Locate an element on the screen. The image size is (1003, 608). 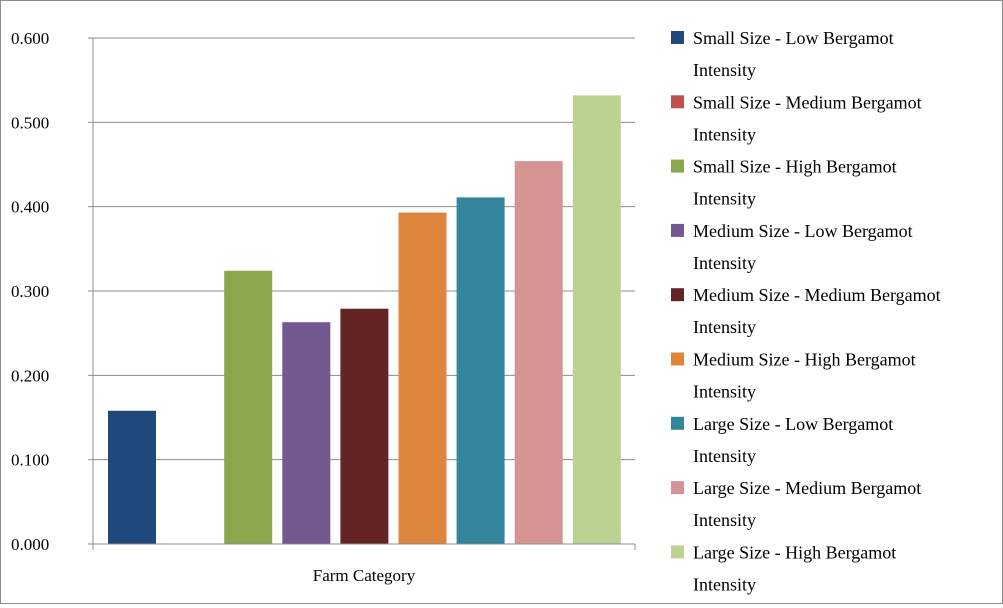
legend-label: Medium Size - Medium Bergamot is located at coordinates (817, 295).